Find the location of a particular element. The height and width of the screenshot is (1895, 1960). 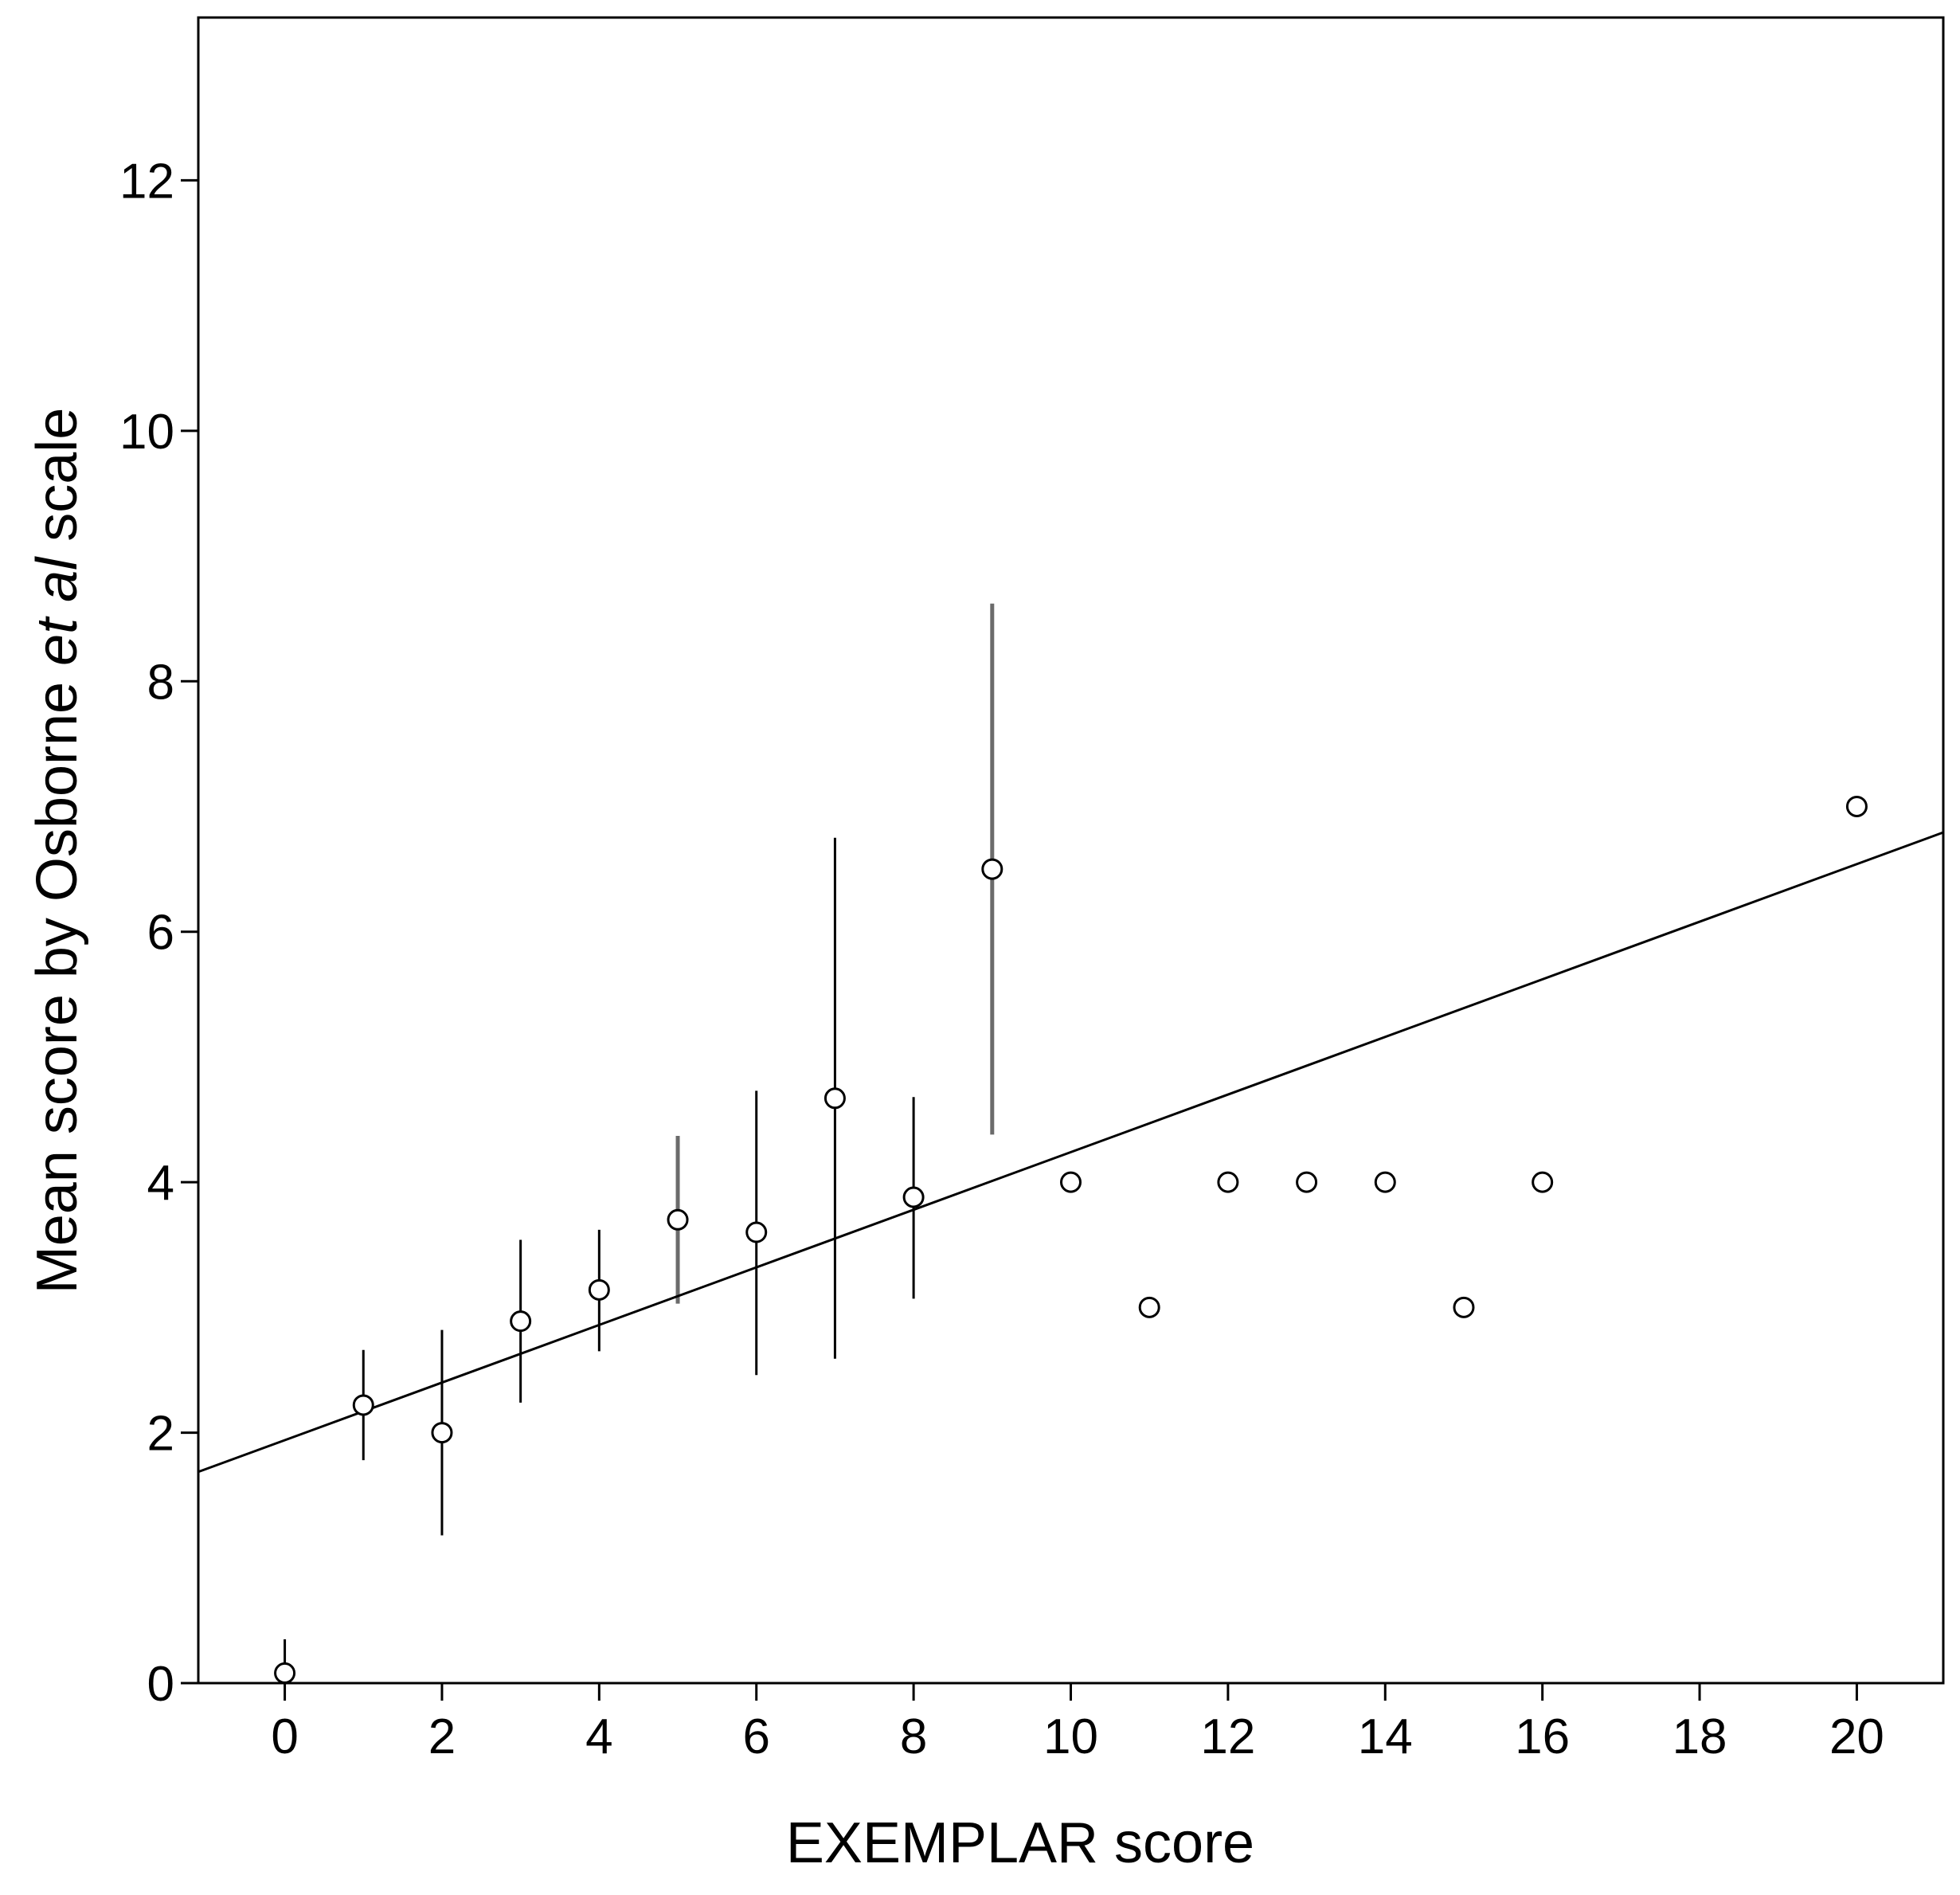

y-axis-title-part-2: scale is located at coordinates (57, 483).